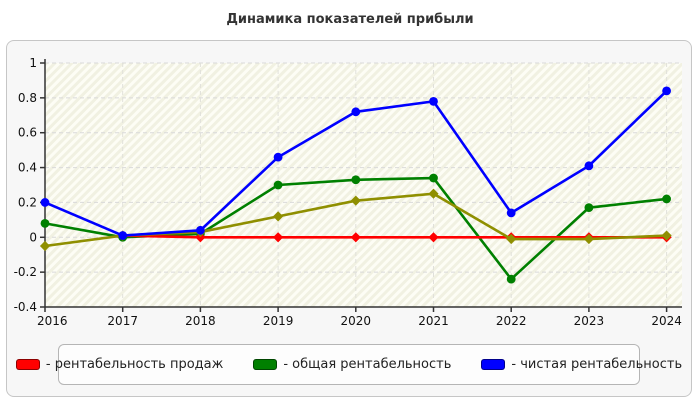 This screenshot has width=700, height=400. Describe the element at coordinates (278, 321) in the screenshot. I see `x-tick-label: 2019` at that location.